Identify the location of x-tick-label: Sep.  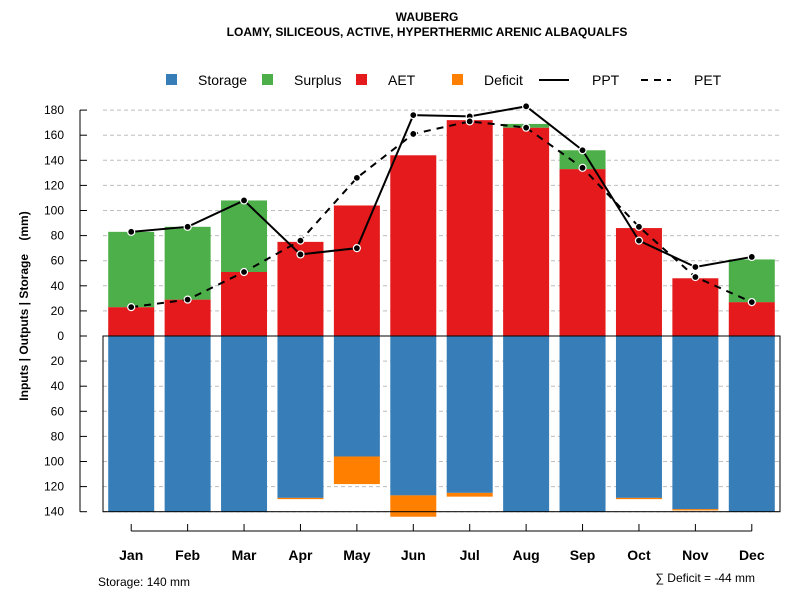
(583, 555).